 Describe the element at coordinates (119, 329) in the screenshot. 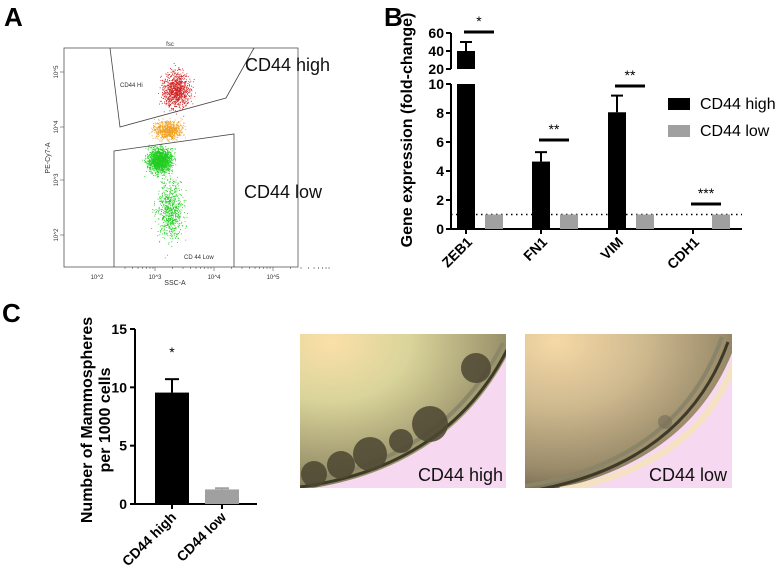

I see `c-y-tick-label: 15` at that location.